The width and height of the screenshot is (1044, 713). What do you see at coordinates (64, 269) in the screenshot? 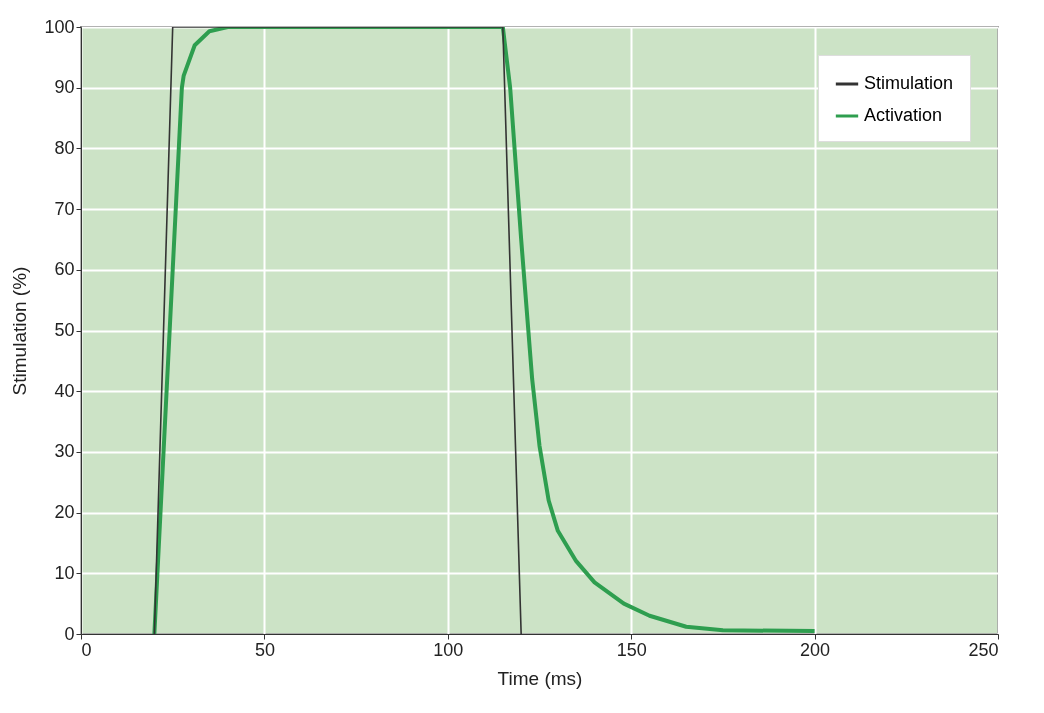
I see `y-tick-label: 60` at bounding box center [64, 269].